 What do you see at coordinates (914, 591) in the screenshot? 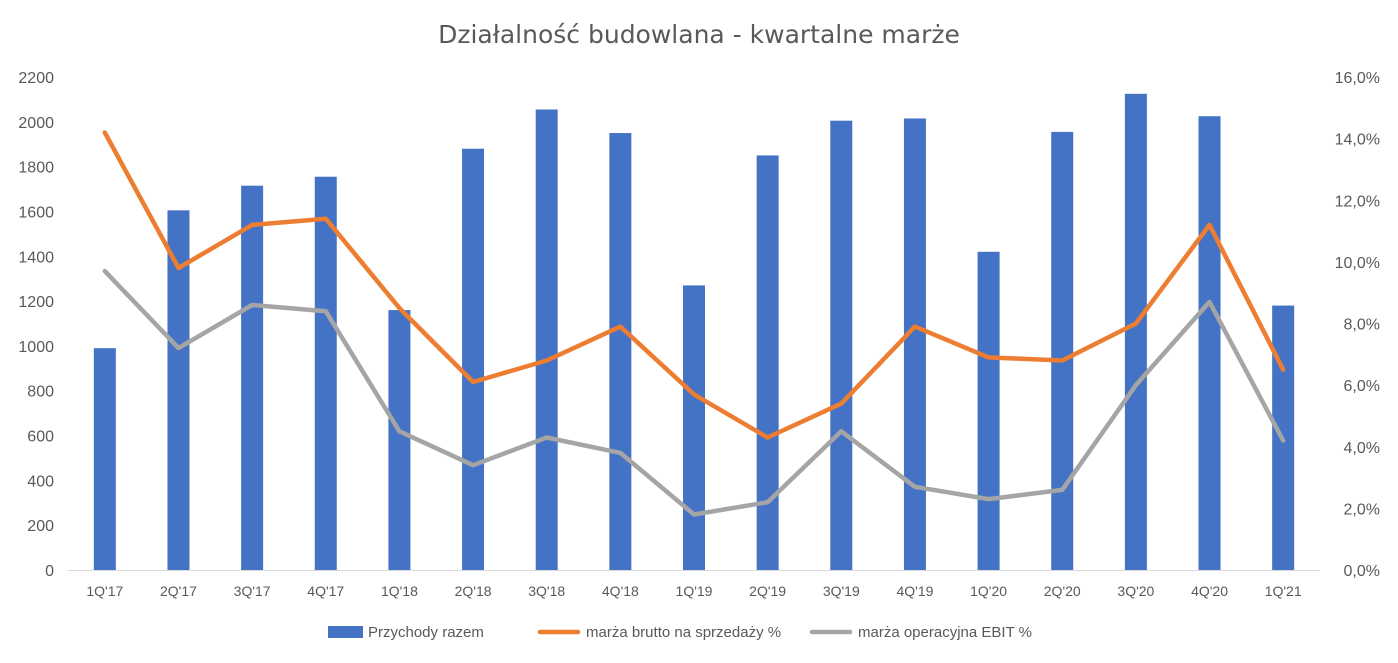
I see `x-axis-tick-label: 4Q'19` at bounding box center [914, 591].